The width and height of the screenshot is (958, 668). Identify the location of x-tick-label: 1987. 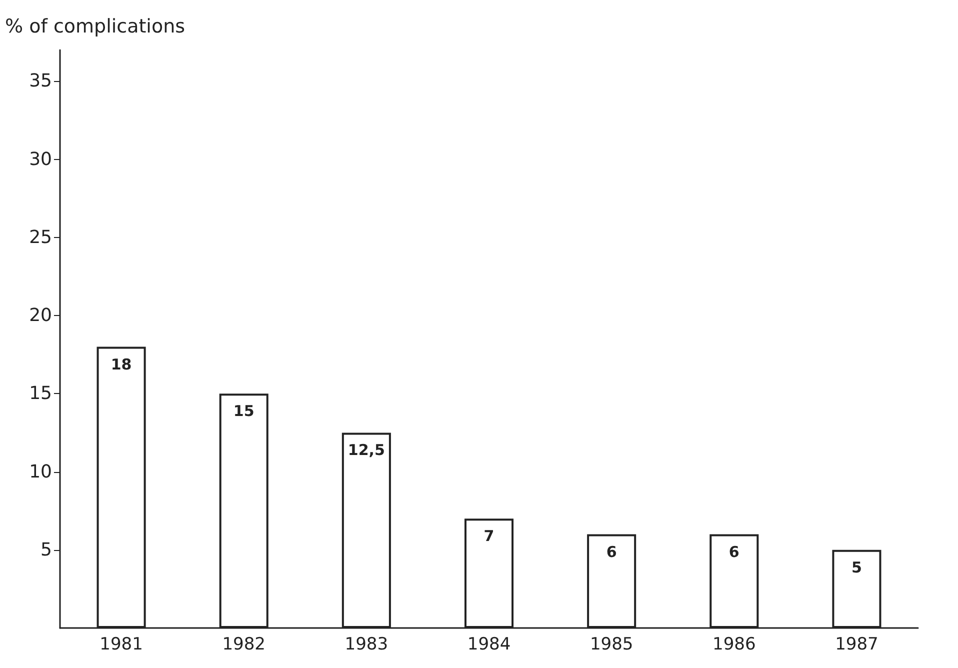
(856, 644).